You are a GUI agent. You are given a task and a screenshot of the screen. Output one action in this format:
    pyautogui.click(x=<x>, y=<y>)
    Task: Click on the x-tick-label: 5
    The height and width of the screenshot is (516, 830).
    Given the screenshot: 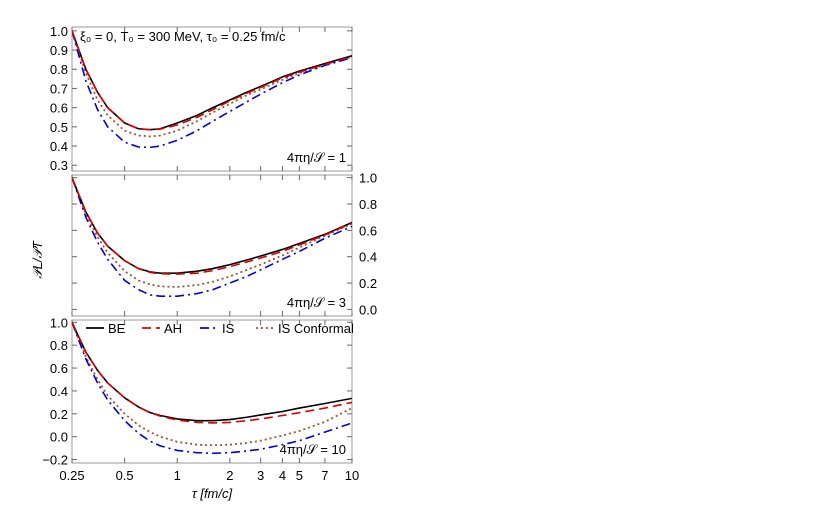 What is the action you would take?
    pyautogui.click(x=299, y=475)
    